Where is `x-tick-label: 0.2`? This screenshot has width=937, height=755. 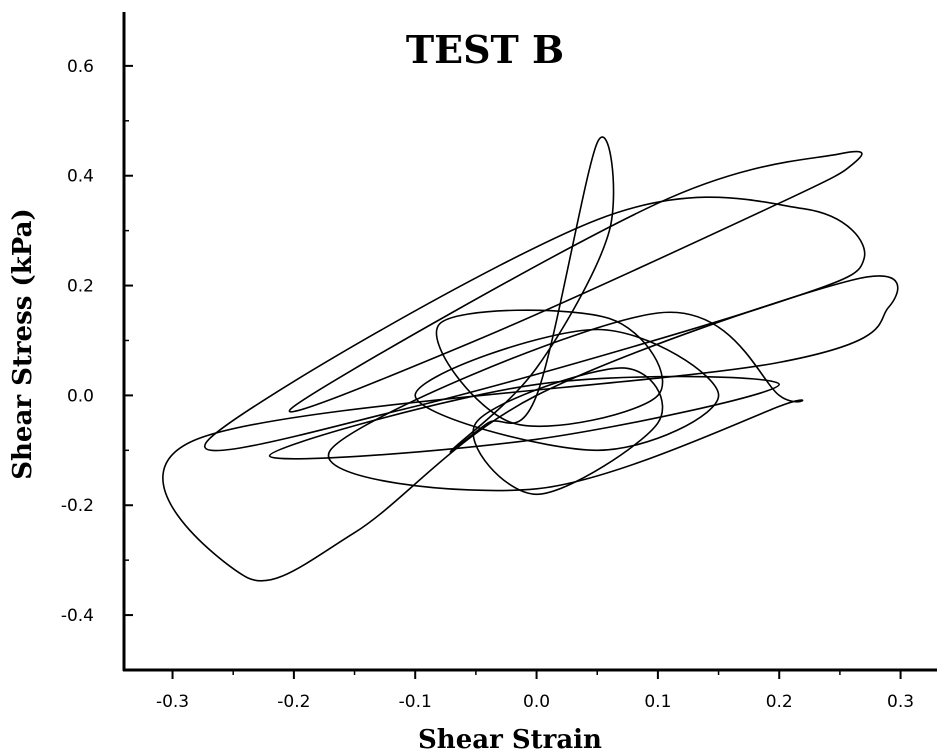 x-tick-label: 0.2 is located at coordinates (779, 702).